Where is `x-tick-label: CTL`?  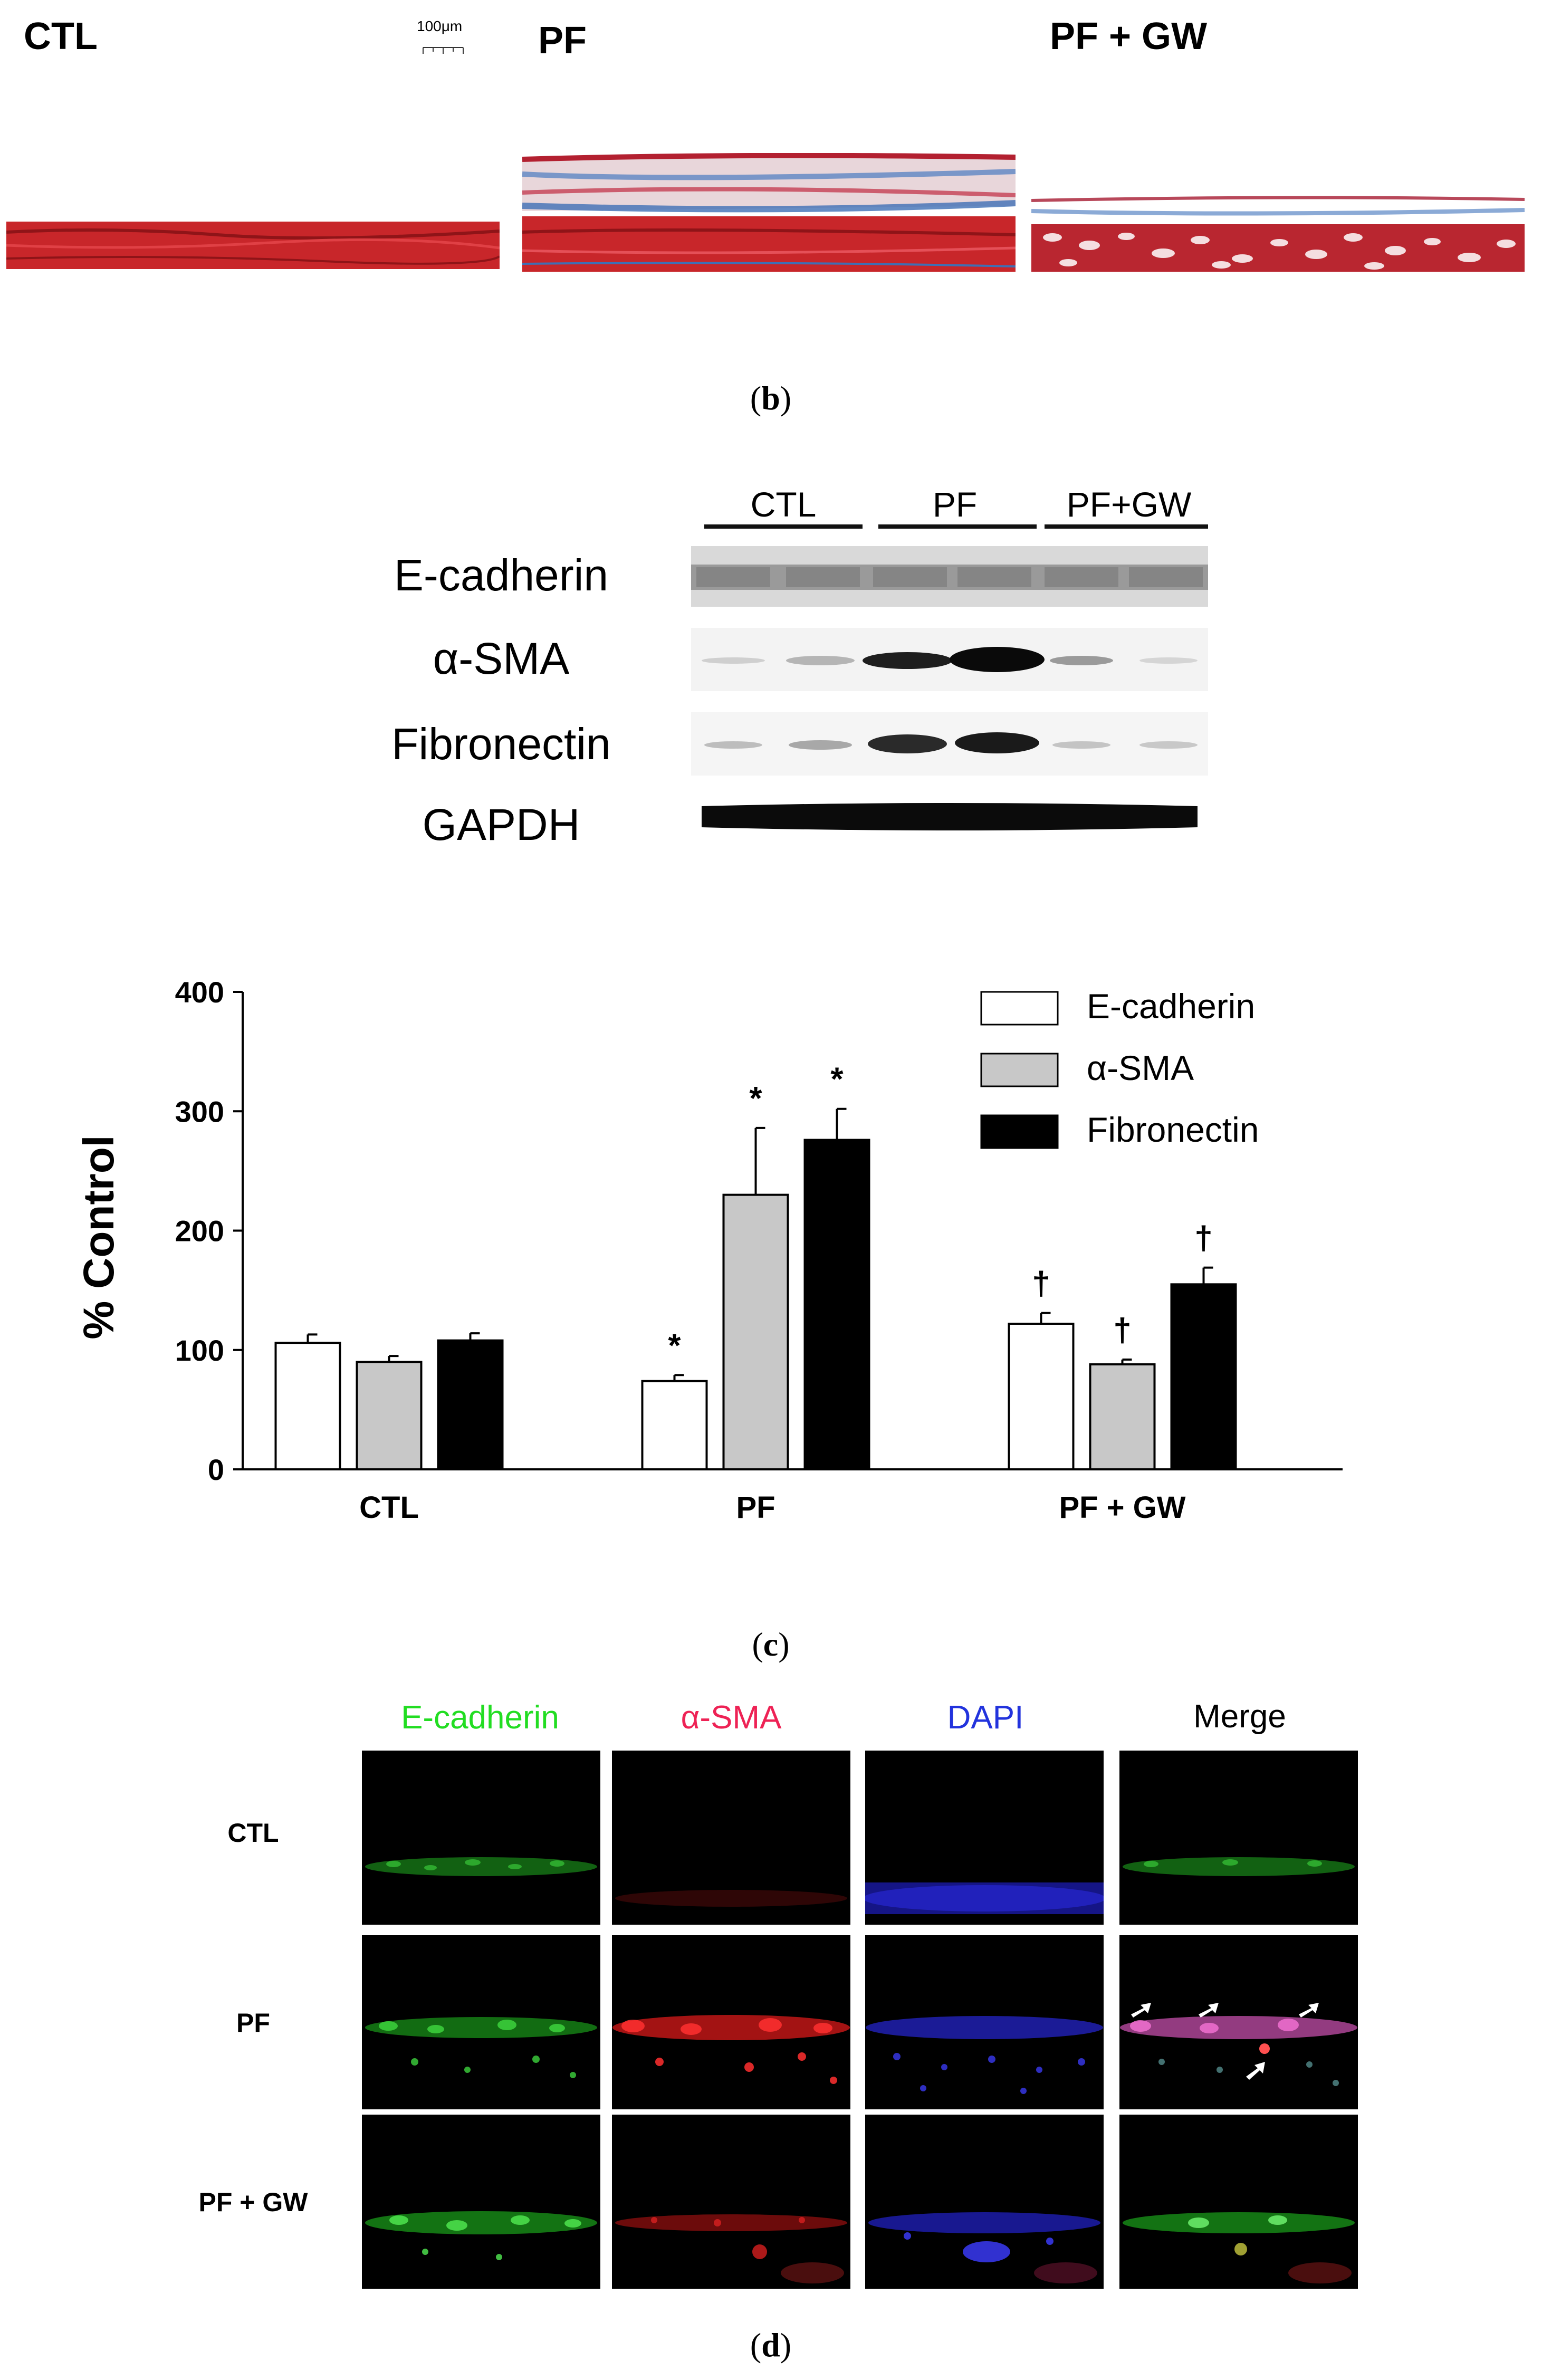
x-tick-label: CTL is located at coordinates (389, 1507).